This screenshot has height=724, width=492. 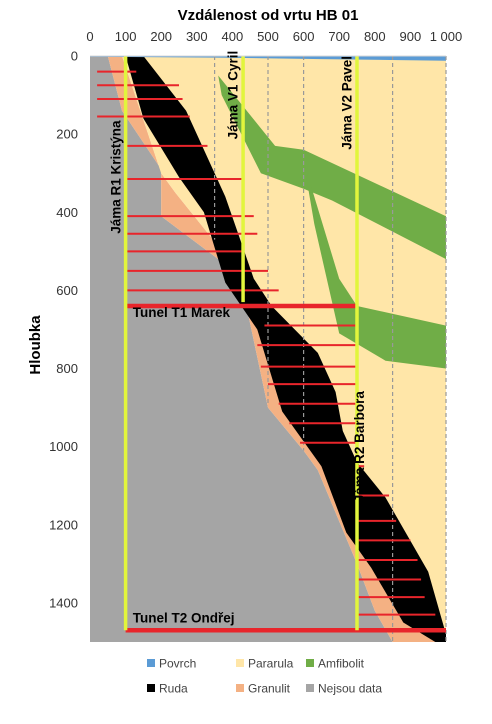 I want to click on shaft-label-jama-v1-cyril: Jáma V1 Cyril, so click(x=233, y=95).